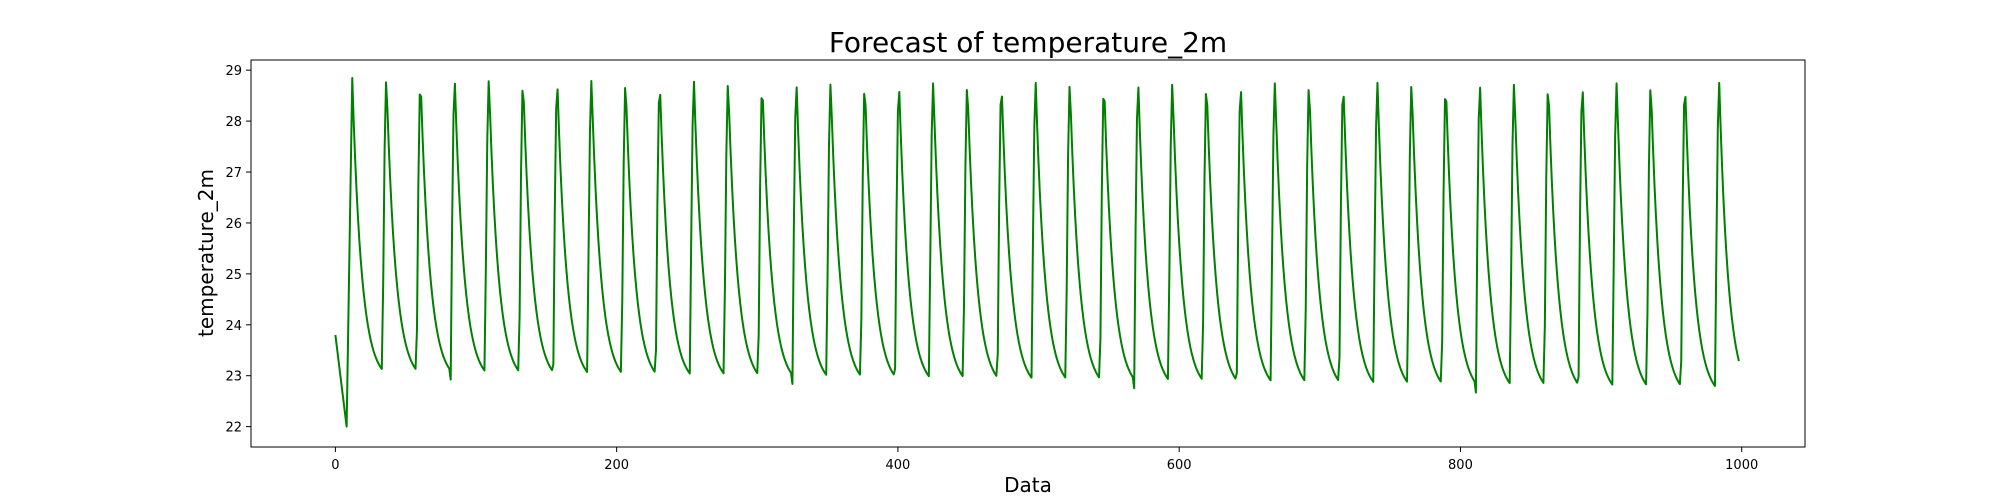  Describe the element at coordinates (233, 326) in the screenshot. I see `y-tick-label: 24` at that location.